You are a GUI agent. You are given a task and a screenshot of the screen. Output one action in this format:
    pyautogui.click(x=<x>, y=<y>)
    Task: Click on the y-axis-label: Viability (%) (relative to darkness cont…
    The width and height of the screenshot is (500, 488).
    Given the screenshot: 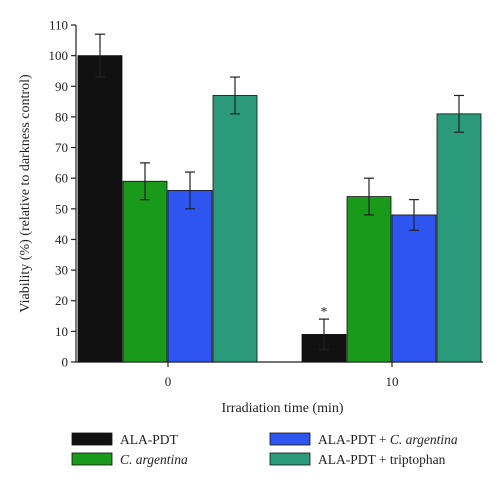 What is the action you would take?
    pyautogui.click(x=25, y=193)
    